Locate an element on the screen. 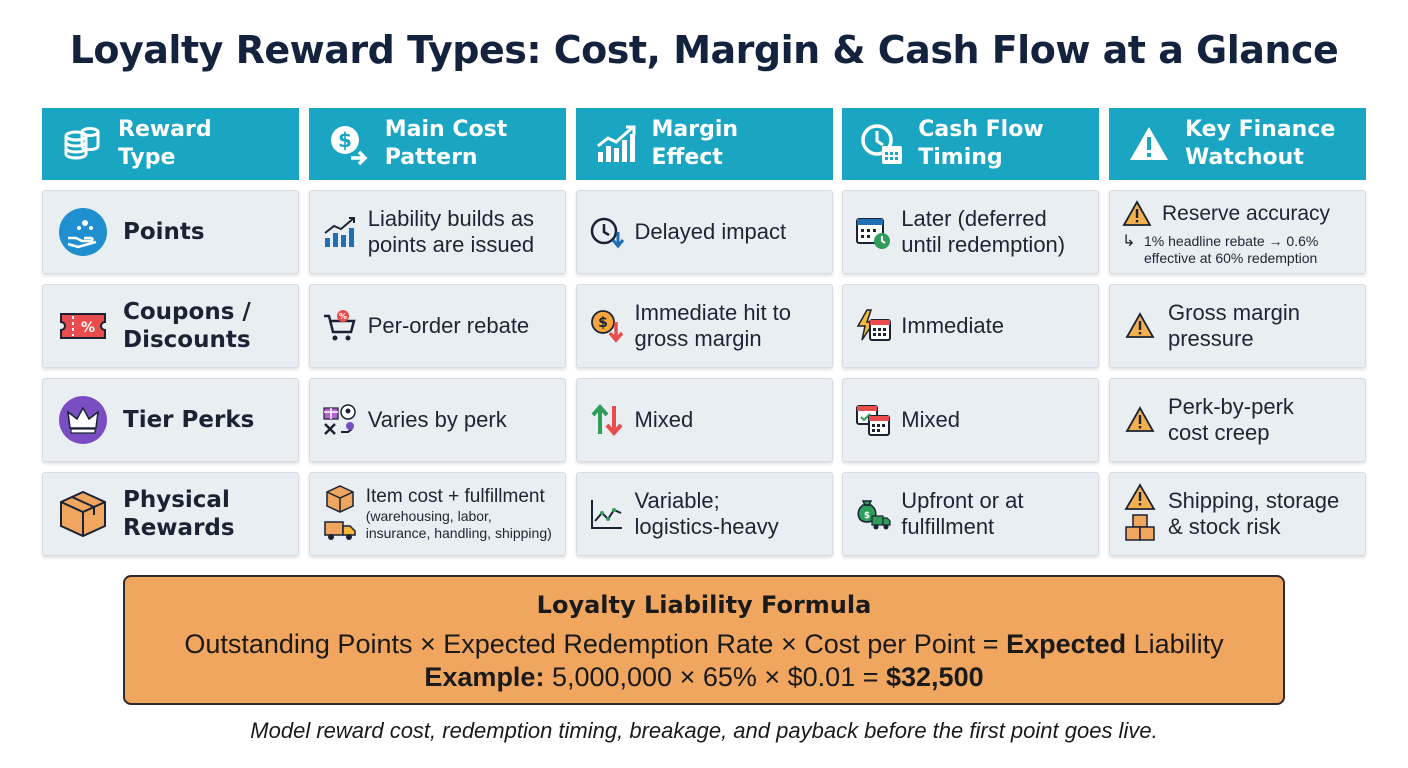  row-physical-cash: $ Upfront or at fulfillment is located at coordinates (971, 514).